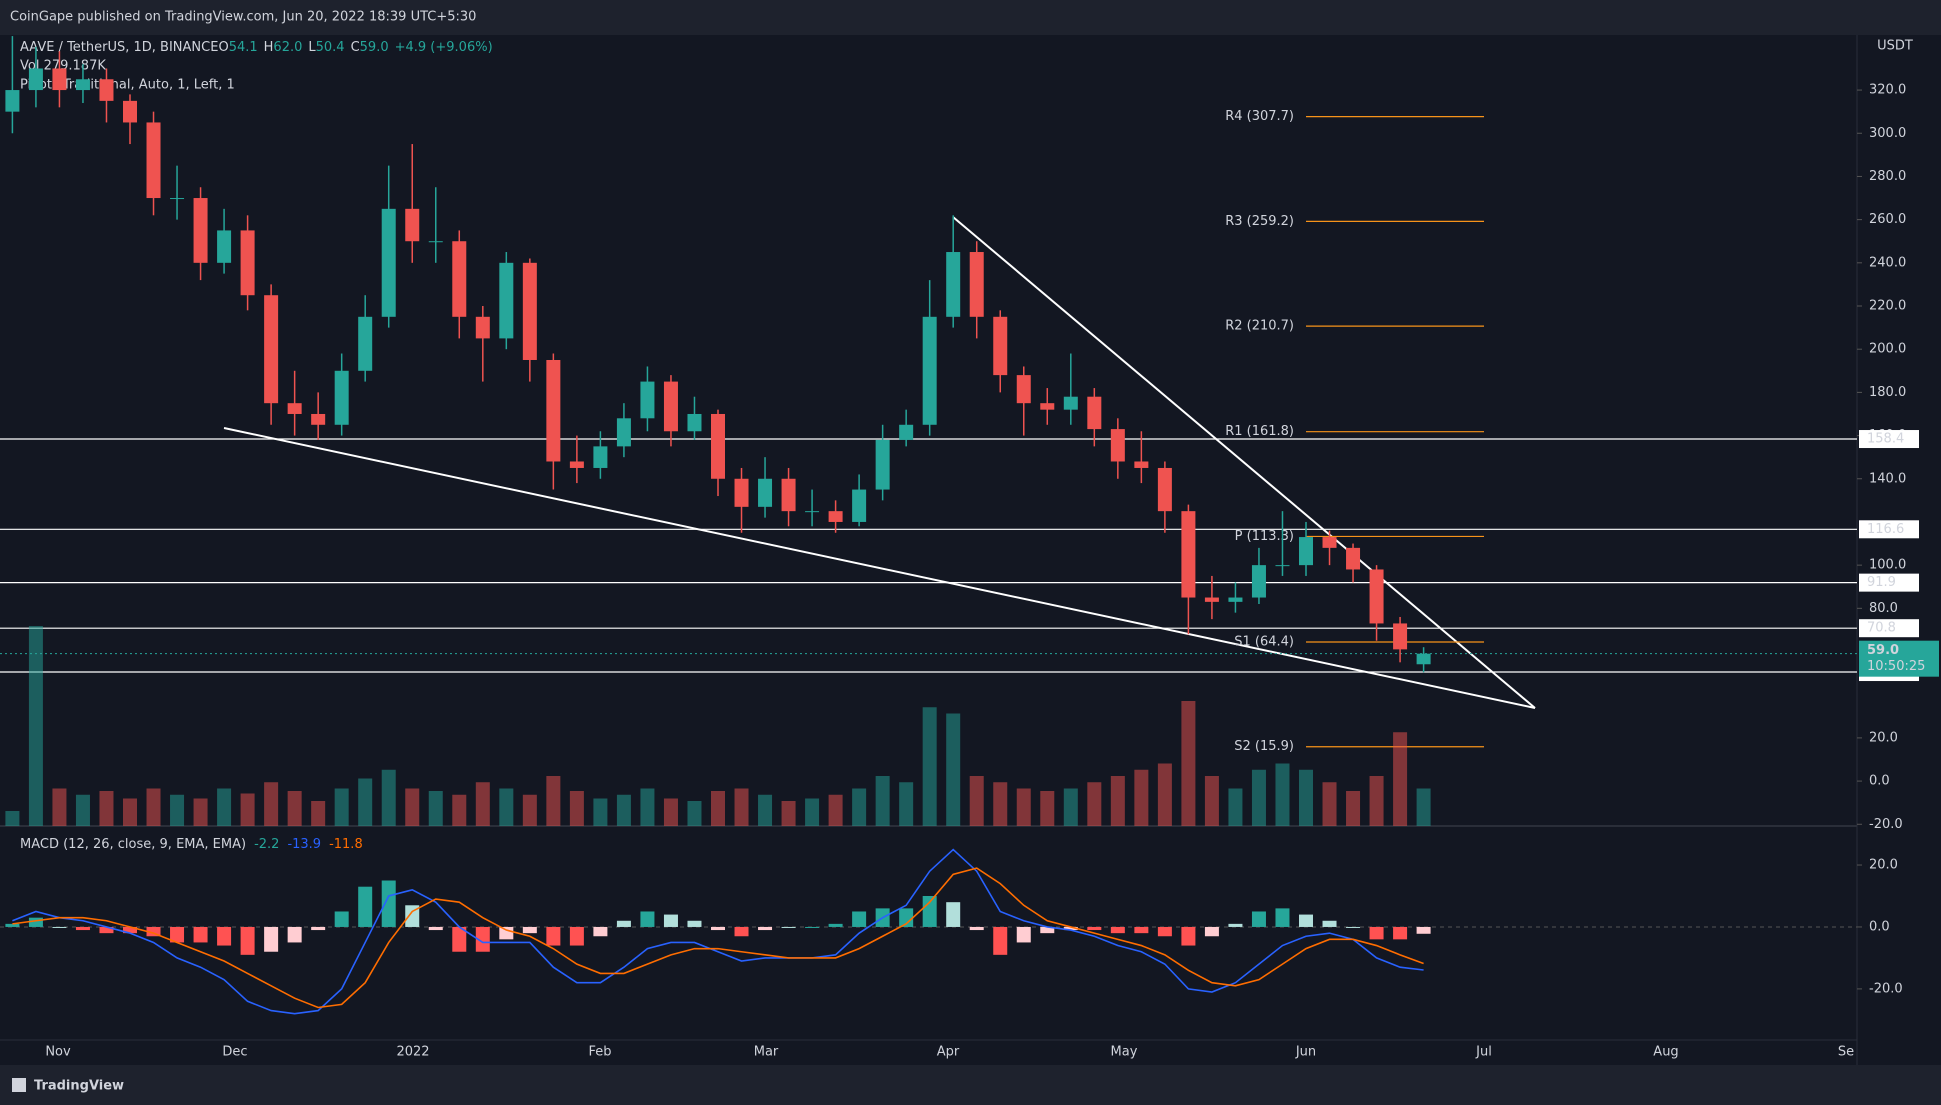 The image size is (1941, 1105). What do you see at coordinates (1896, 666) in the screenshot?
I see `countdown: 10:50:25` at bounding box center [1896, 666].